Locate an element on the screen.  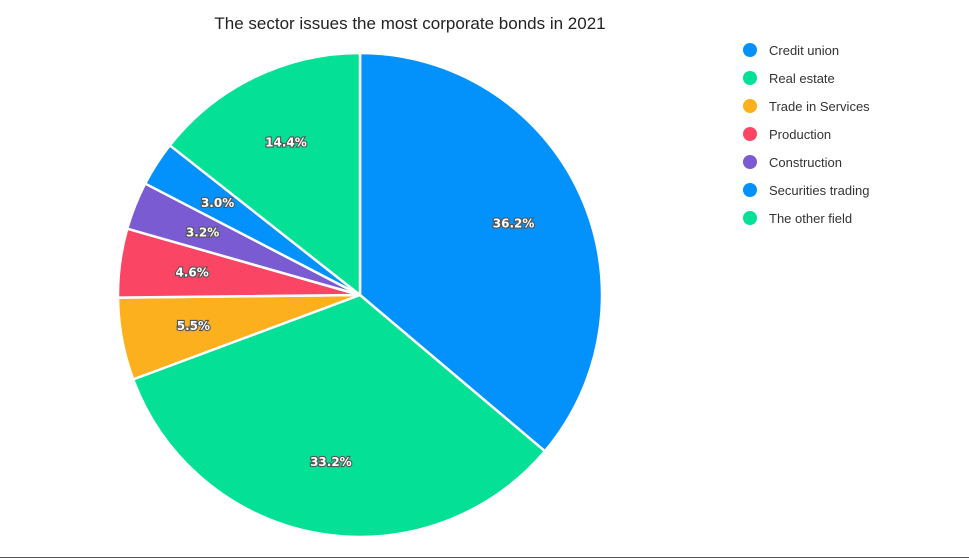
legend-label: Securities trading is located at coordinates (819, 190).